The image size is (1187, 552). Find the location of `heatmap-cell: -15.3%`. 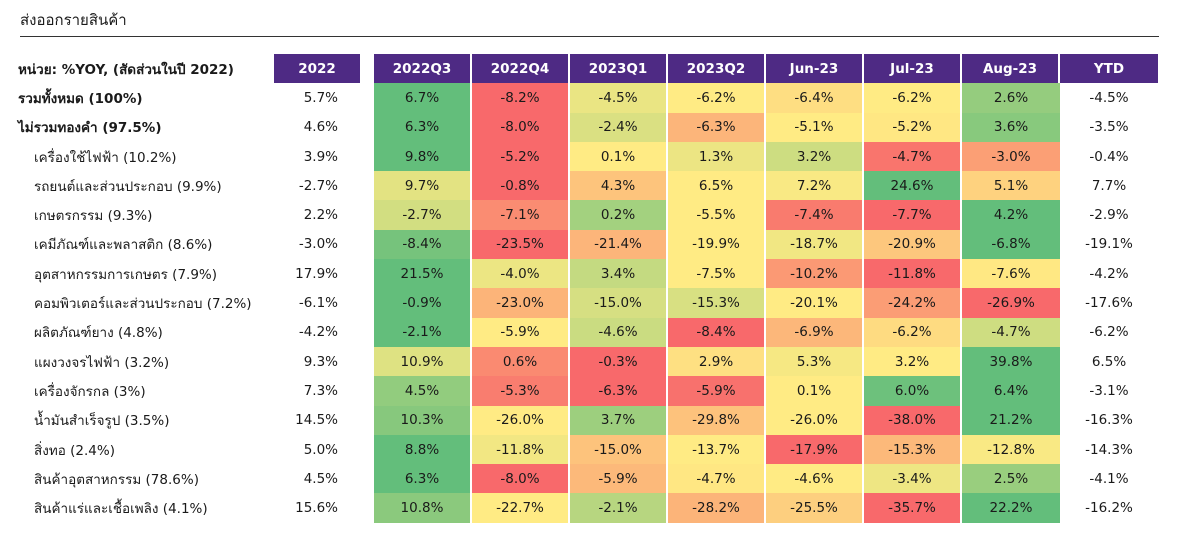

heatmap-cell: -15.3% is located at coordinates (913, 449).